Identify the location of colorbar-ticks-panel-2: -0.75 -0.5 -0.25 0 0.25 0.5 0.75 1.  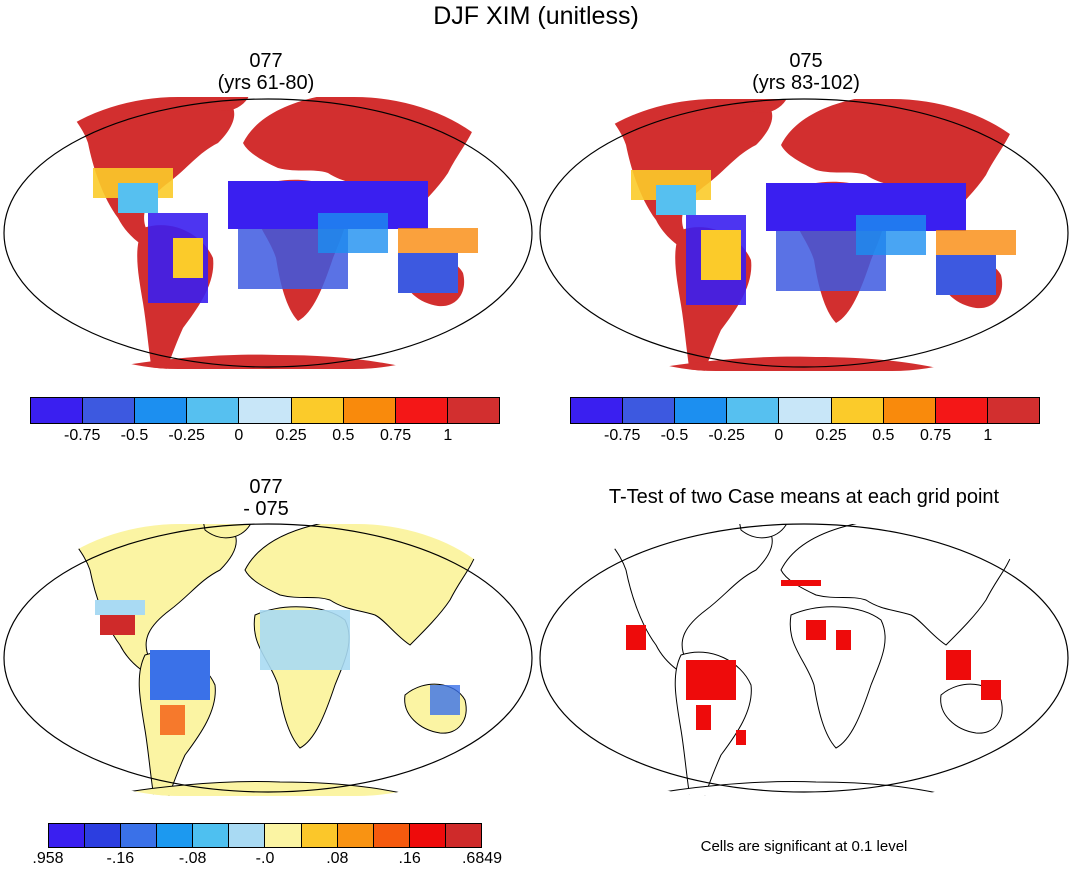
(805, 437).